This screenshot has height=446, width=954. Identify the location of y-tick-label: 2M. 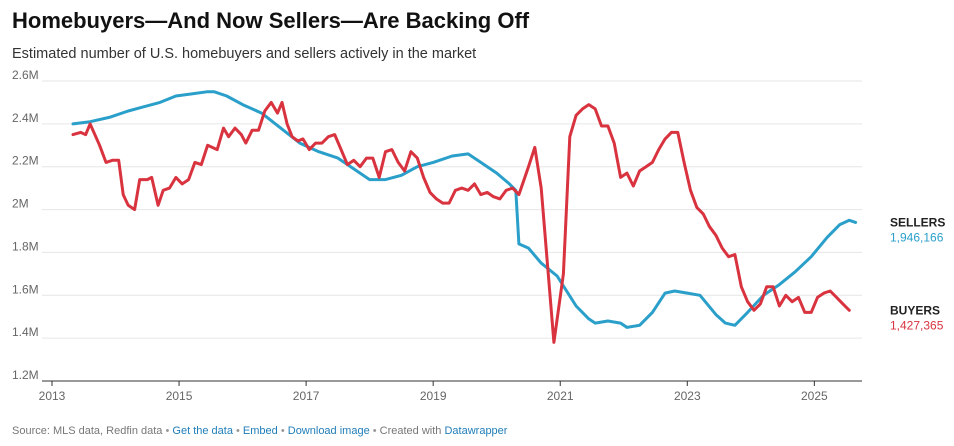
(20, 204).